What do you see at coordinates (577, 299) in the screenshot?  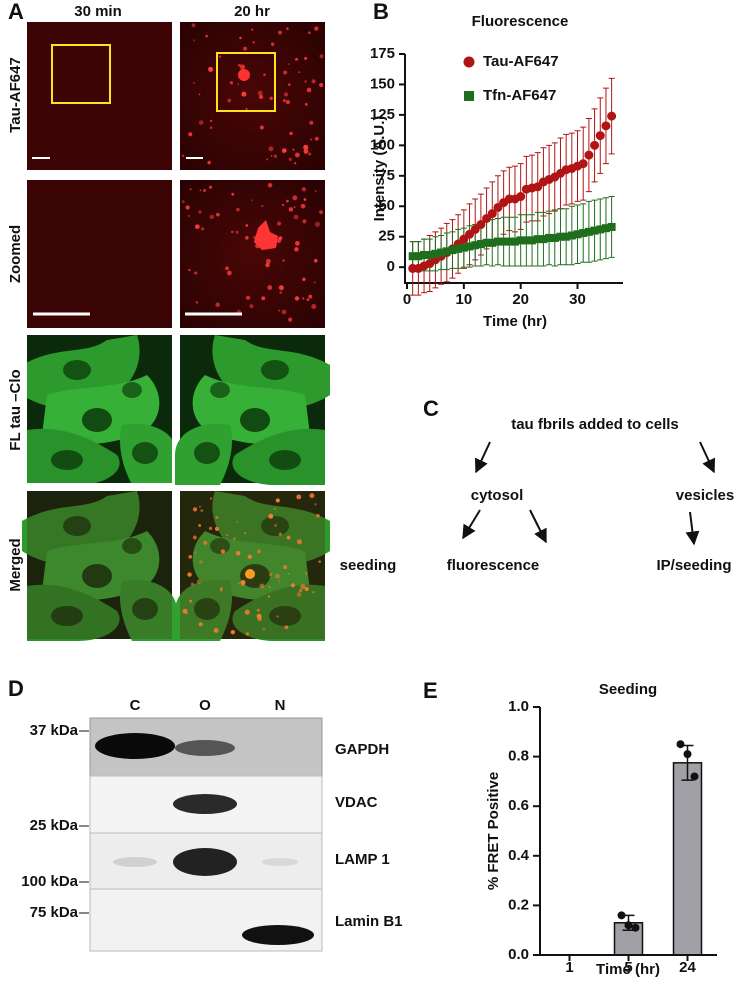 I see `x-tick-label: 30` at bounding box center [577, 299].